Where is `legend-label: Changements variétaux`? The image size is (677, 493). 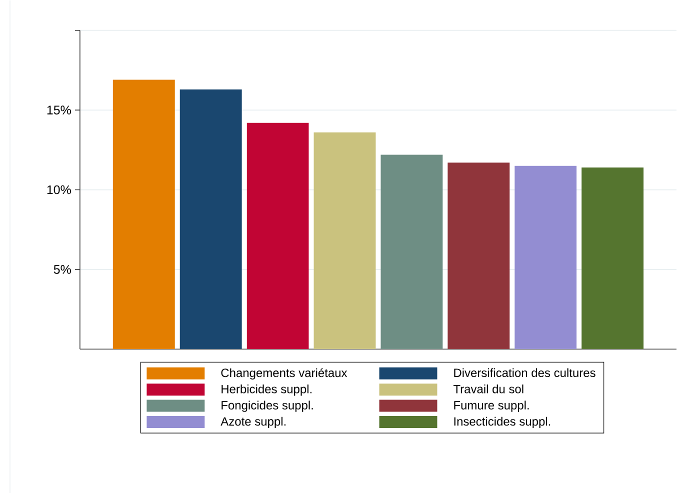 legend-label: Changements variétaux is located at coordinates (284, 374).